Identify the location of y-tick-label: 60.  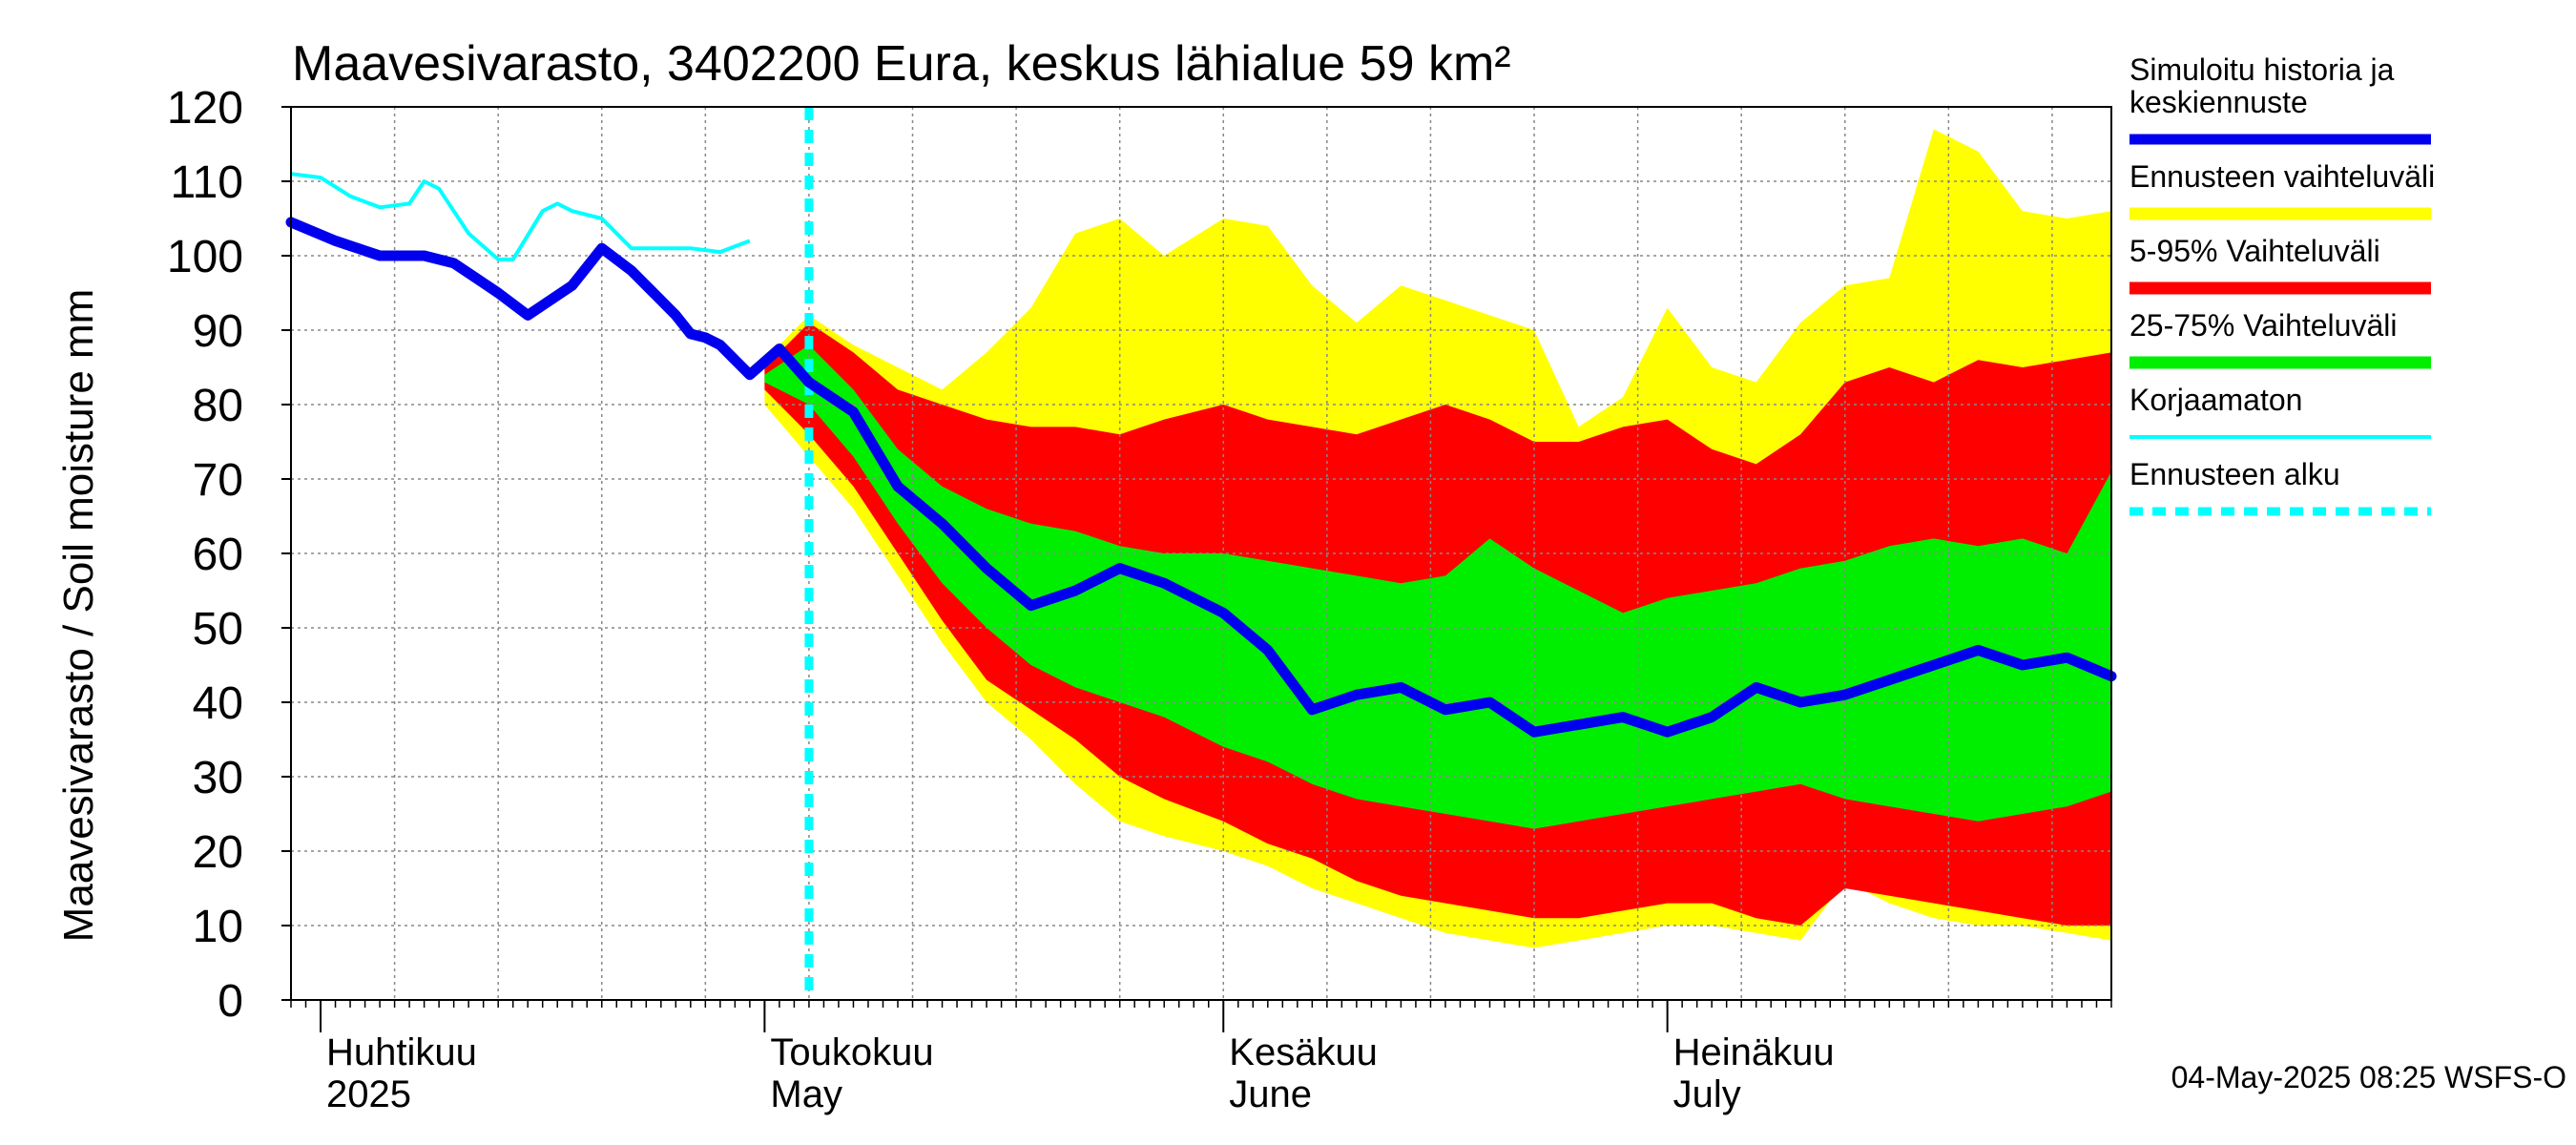
(218, 555).